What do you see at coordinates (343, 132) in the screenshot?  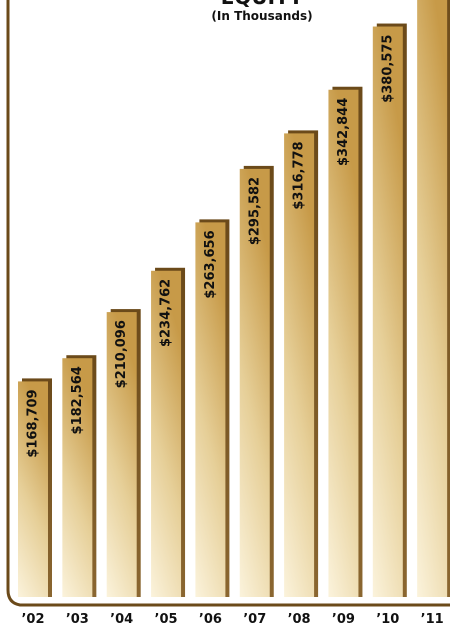 I see `value-label: $342,844` at bounding box center [343, 132].